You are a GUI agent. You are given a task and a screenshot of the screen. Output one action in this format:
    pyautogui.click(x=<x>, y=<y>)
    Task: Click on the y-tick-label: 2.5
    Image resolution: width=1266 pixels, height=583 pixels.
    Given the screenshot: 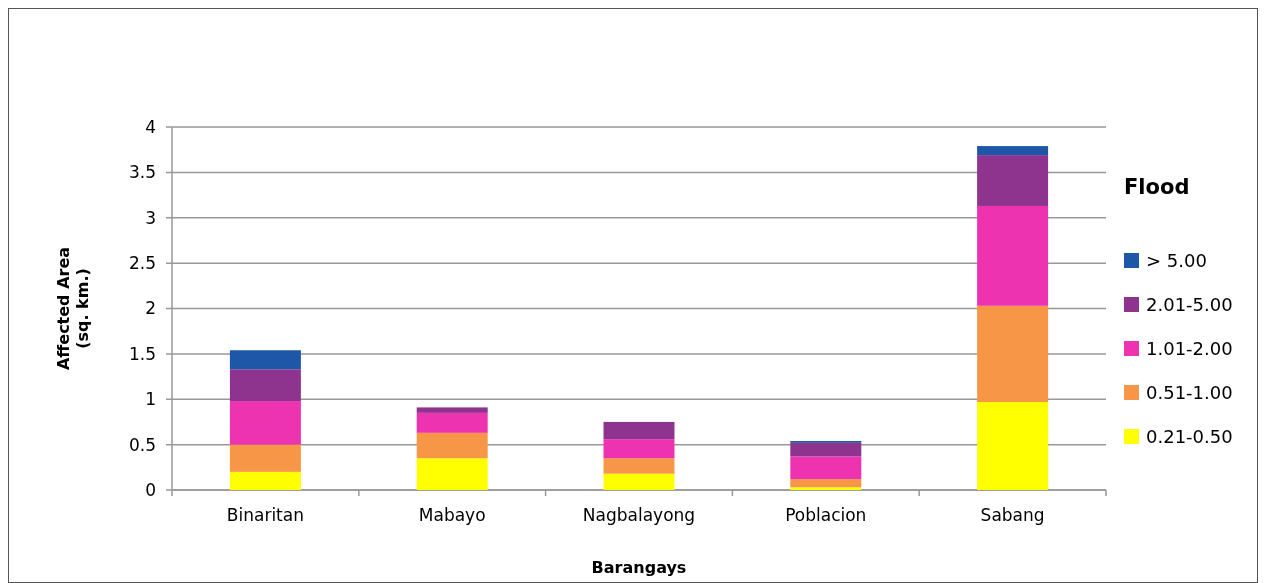 What is the action you would take?
    pyautogui.click(x=142, y=263)
    